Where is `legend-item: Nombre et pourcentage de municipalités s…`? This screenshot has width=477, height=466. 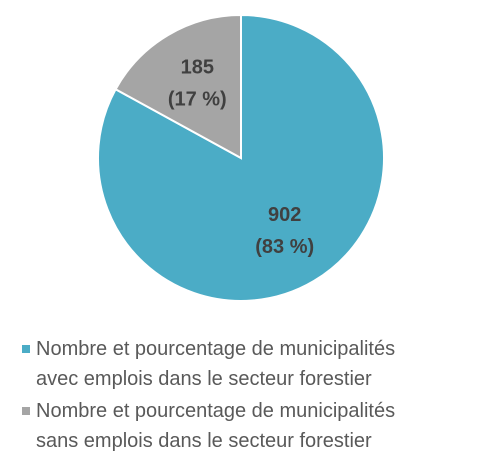 legend-item: Nombre et pourcentage de municipalités s… is located at coordinates (232, 426).